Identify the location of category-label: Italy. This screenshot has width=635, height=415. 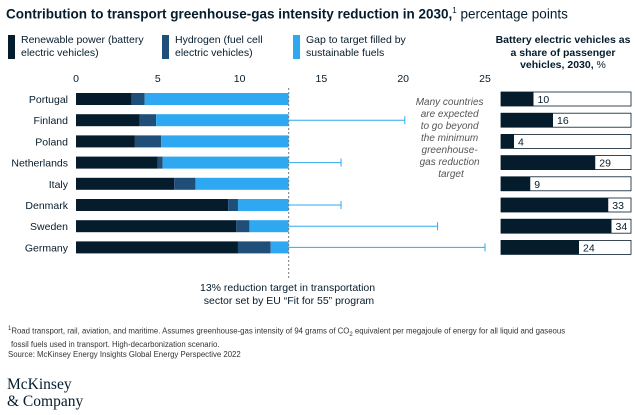
(59, 185).